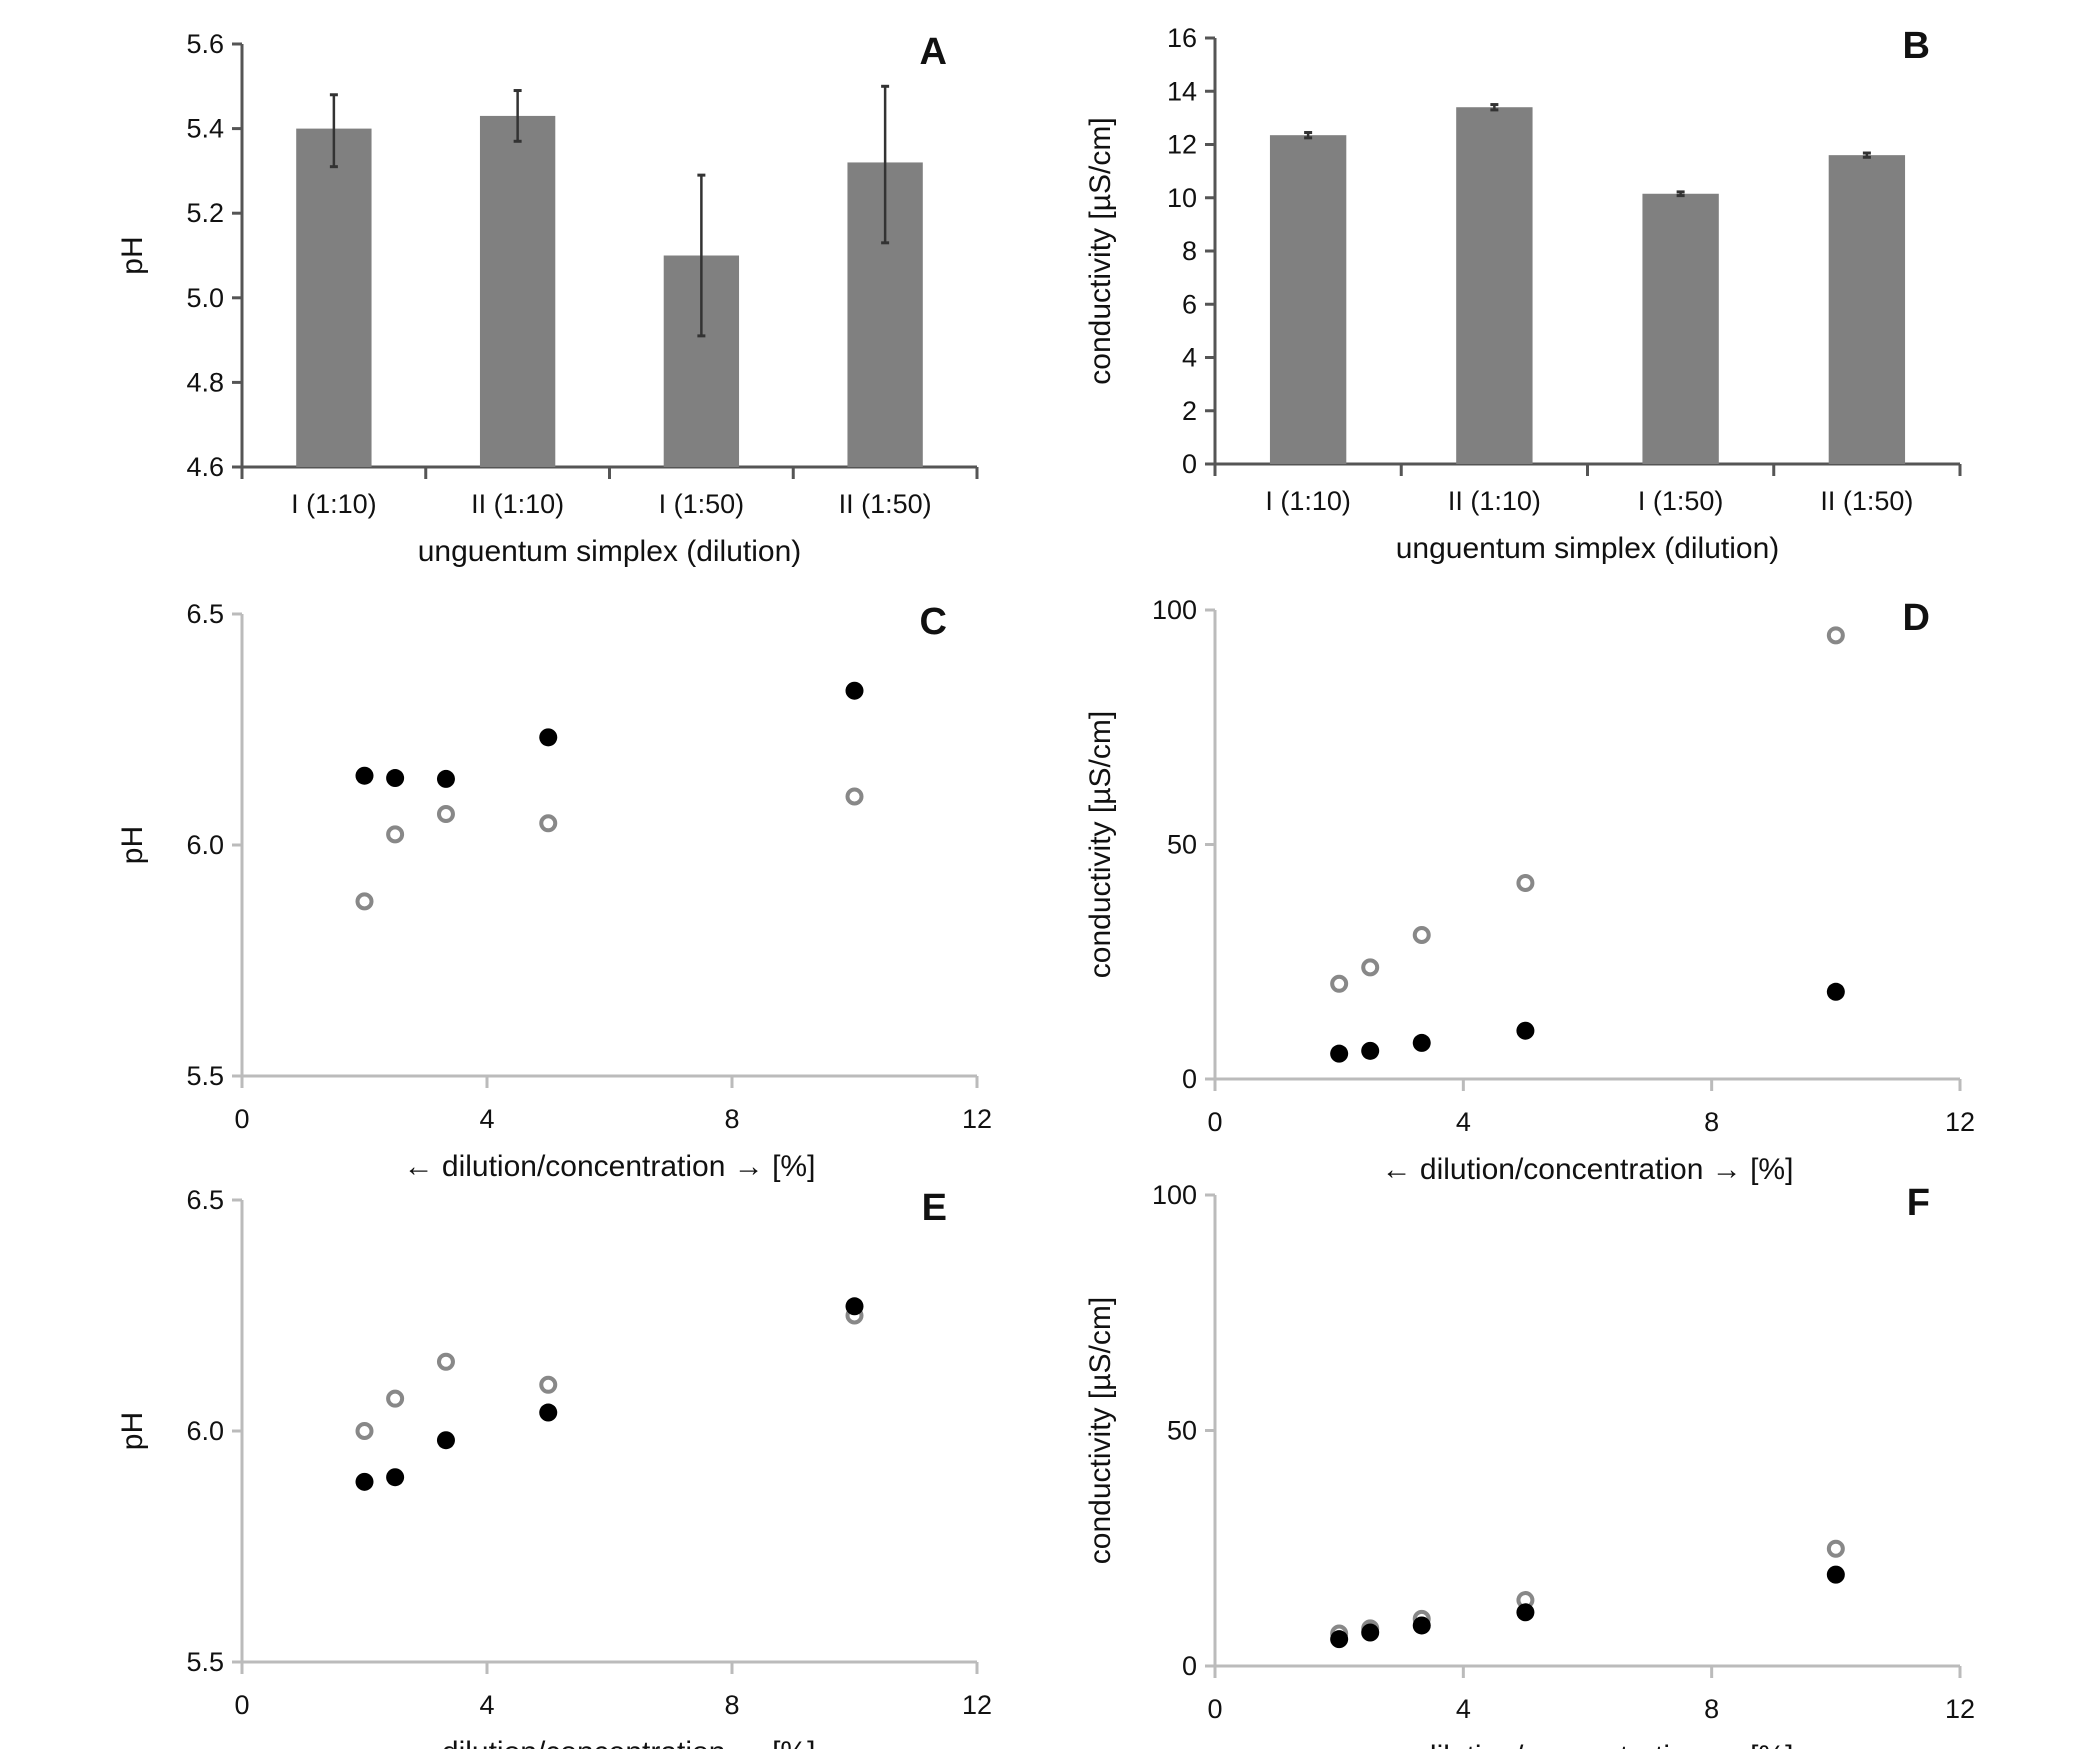 The height and width of the screenshot is (1749, 2079). What do you see at coordinates (1189, 304) in the screenshot?
I see `y-tick-label: 6` at bounding box center [1189, 304].